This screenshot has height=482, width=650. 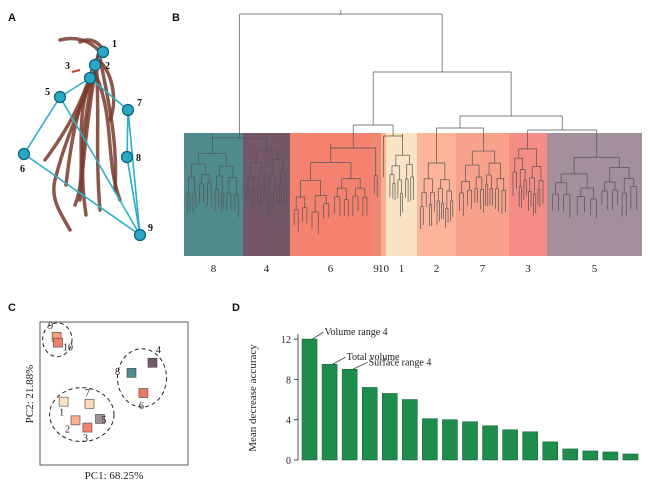 What do you see at coordinates (236, 308) in the screenshot?
I see `panel-d-label: D` at bounding box center [236, 308].